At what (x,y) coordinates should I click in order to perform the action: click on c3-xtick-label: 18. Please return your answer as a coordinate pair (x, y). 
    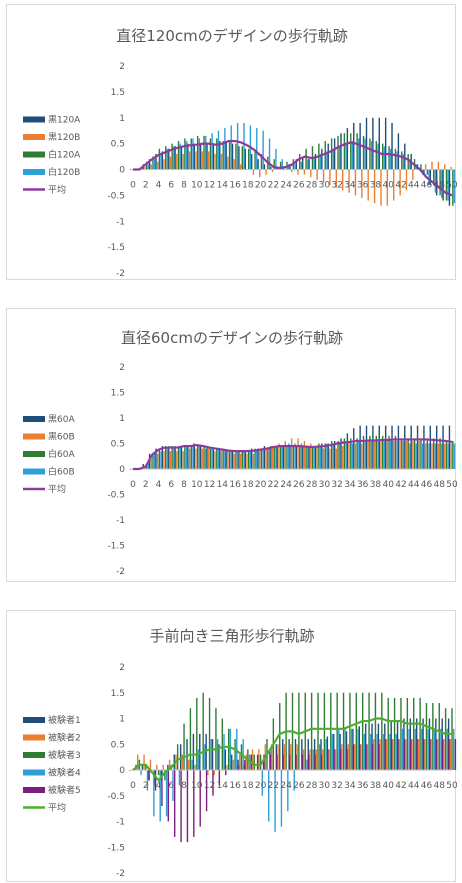
    Looking at the image, I should click on (248, 786).